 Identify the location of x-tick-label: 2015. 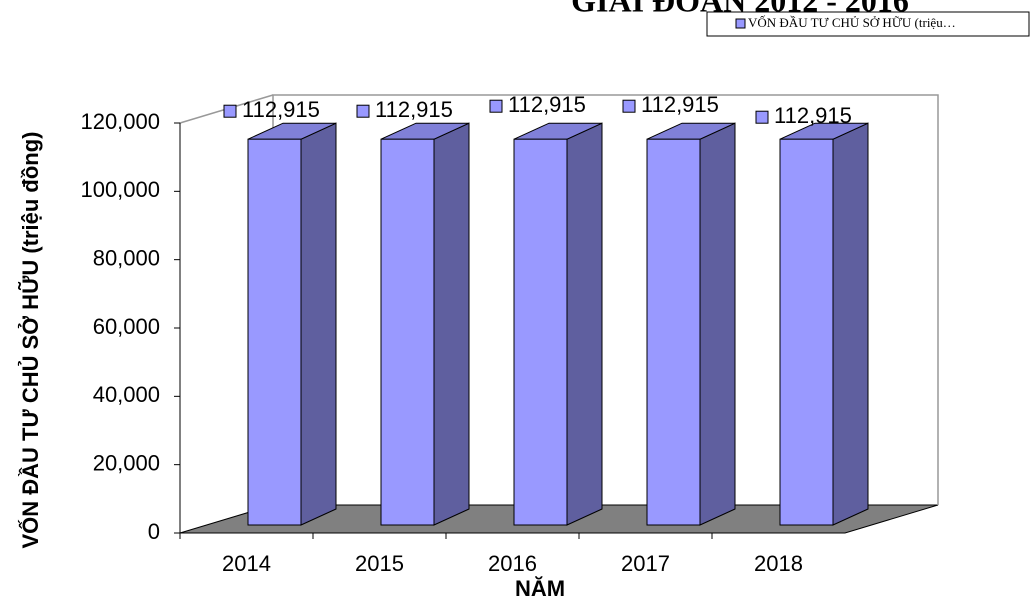
(379, 563).